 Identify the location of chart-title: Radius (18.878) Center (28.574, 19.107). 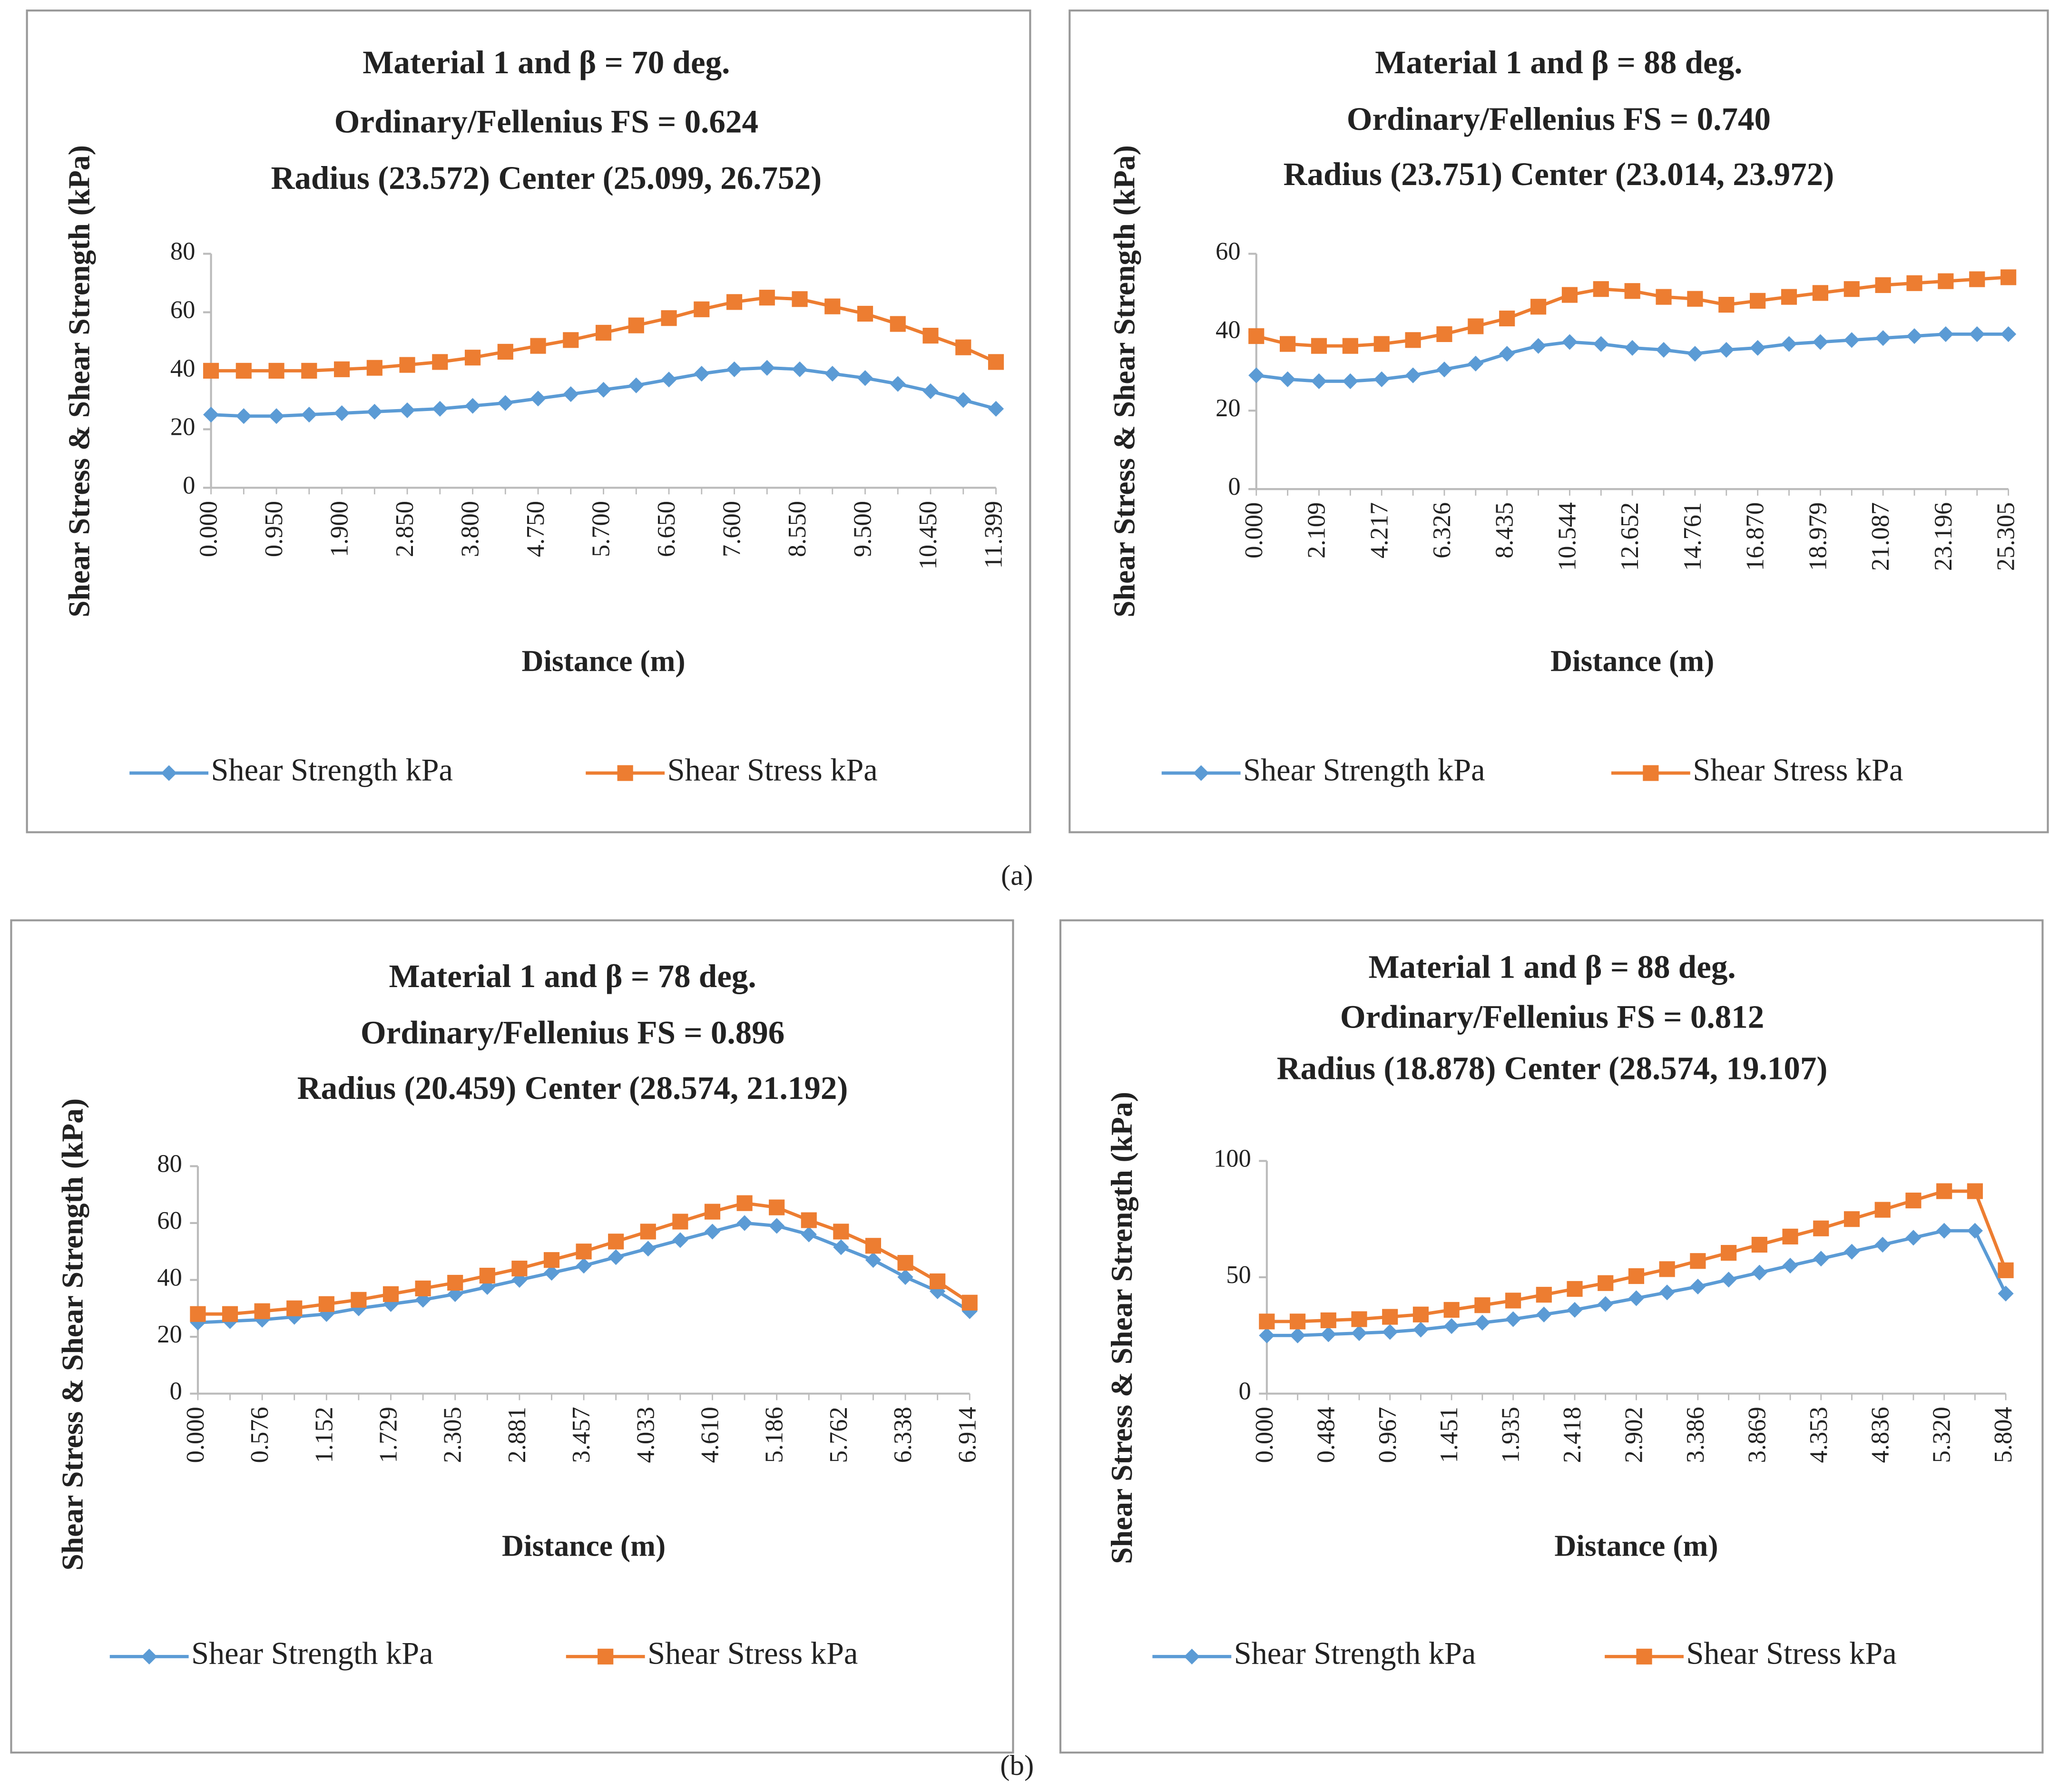
(1553, 1067).